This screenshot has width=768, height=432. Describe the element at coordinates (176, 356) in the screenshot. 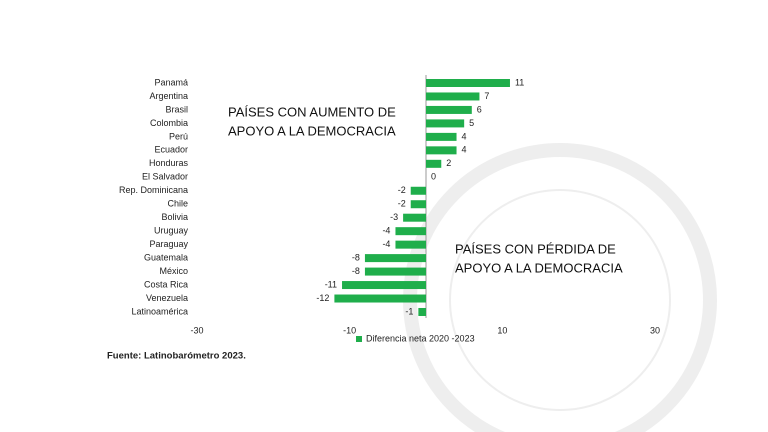

I see `source: Fuente: Latinobarómetro 2023.` at that location.